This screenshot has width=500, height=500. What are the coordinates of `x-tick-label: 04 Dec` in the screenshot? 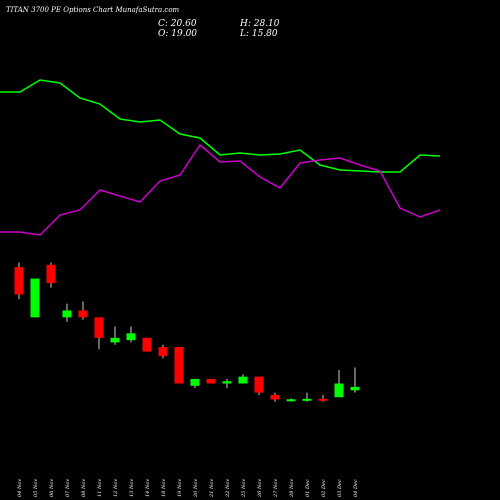 It's located at (356, 488).